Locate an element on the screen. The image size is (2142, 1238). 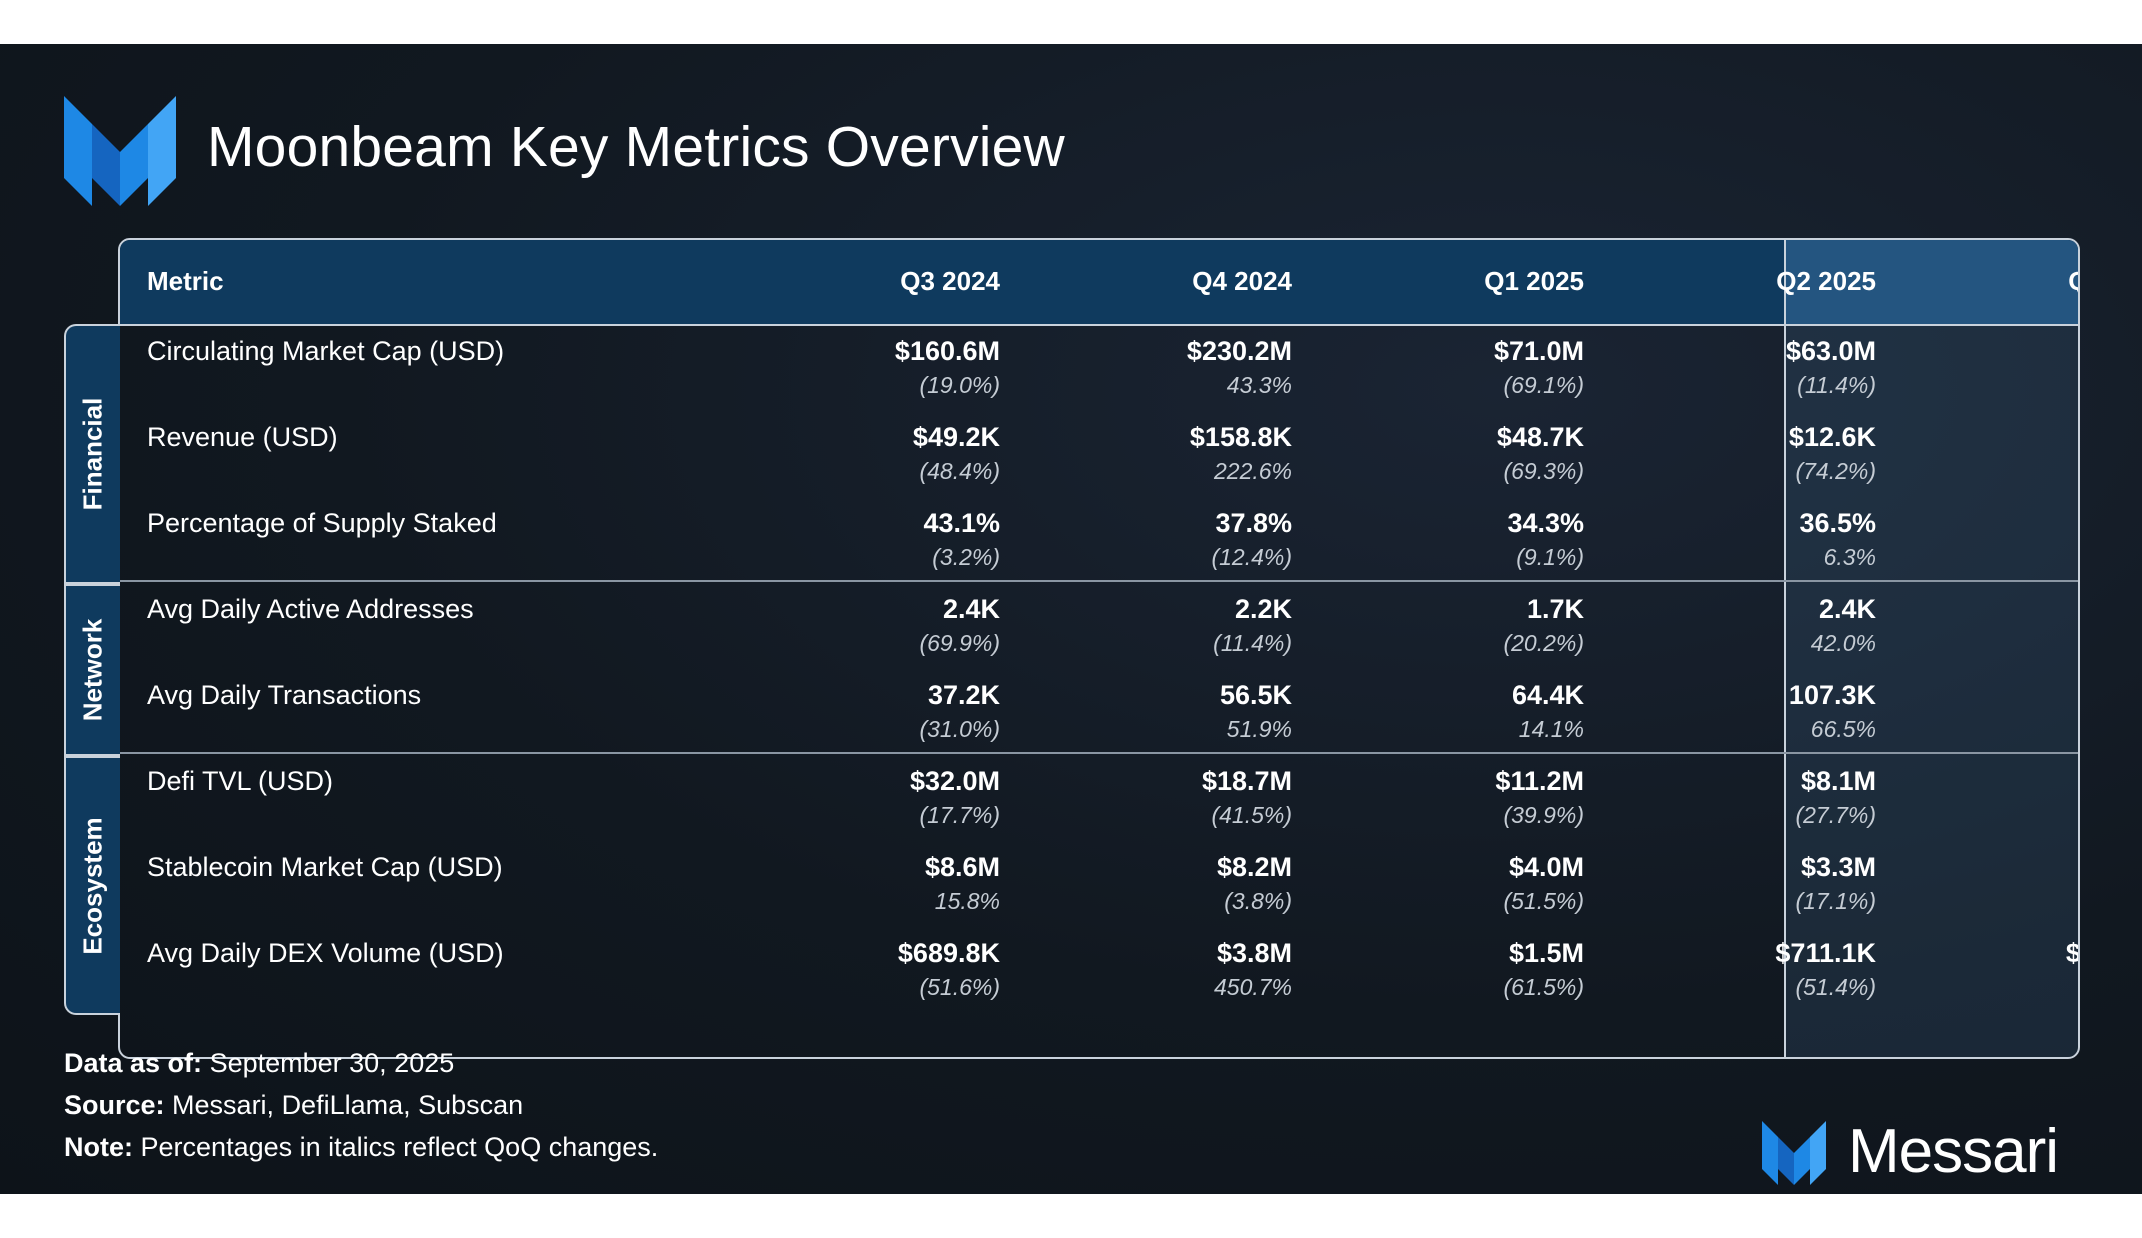
metric-name: Avg Daily Transactions is located at coordinates (284, 695).